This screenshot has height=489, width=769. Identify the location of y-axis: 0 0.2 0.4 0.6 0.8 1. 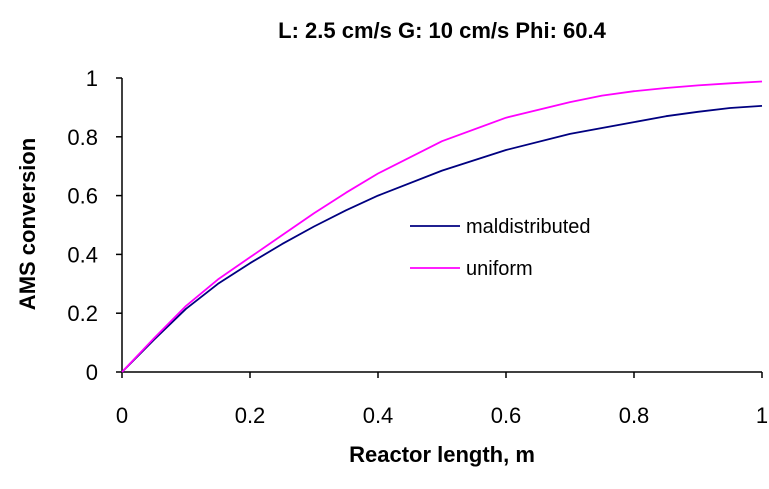
(95, 225).